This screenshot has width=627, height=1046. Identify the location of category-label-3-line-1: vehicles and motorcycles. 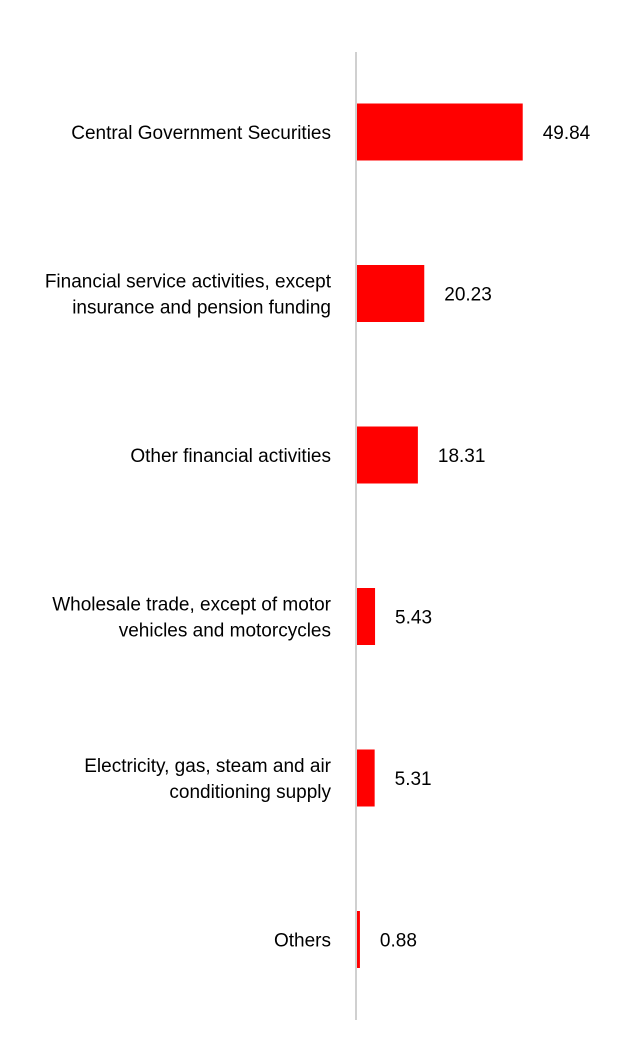
(225, 631).